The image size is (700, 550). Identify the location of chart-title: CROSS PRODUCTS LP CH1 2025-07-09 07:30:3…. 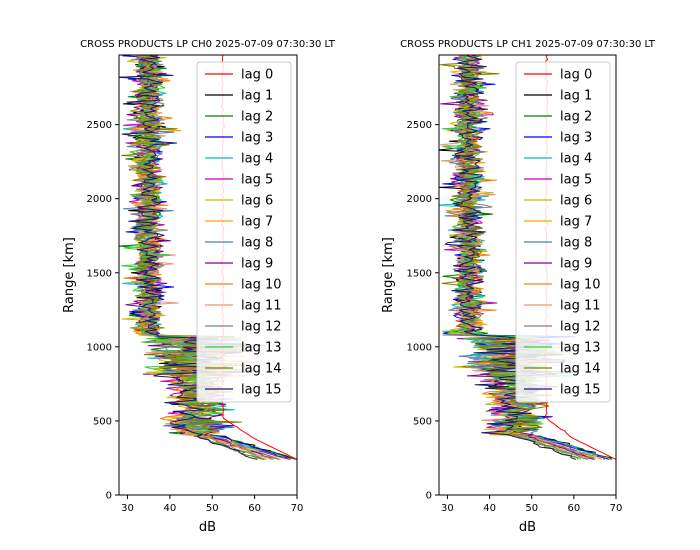
(528, 44).